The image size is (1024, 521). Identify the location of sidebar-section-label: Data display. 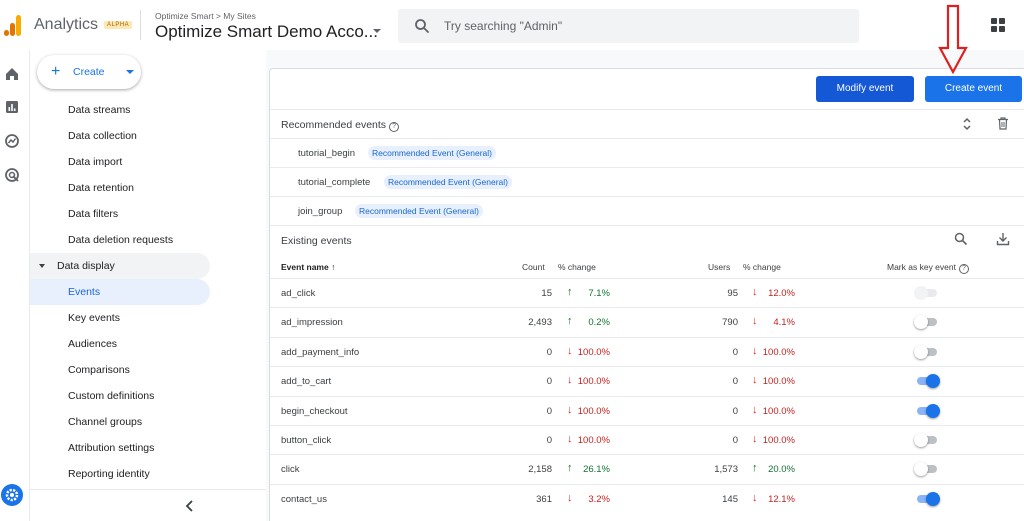
(86, 266).